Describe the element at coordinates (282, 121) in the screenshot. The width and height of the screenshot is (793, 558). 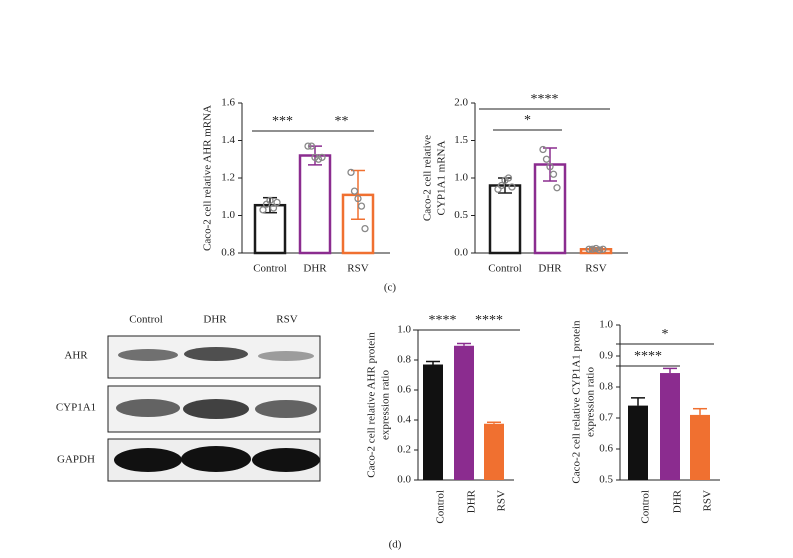
I see `significance-label: ***` at that location.